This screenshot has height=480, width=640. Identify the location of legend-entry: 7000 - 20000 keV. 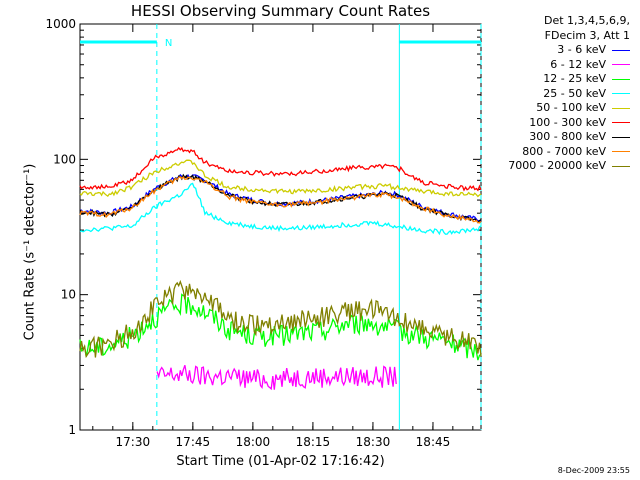
(569, 166).